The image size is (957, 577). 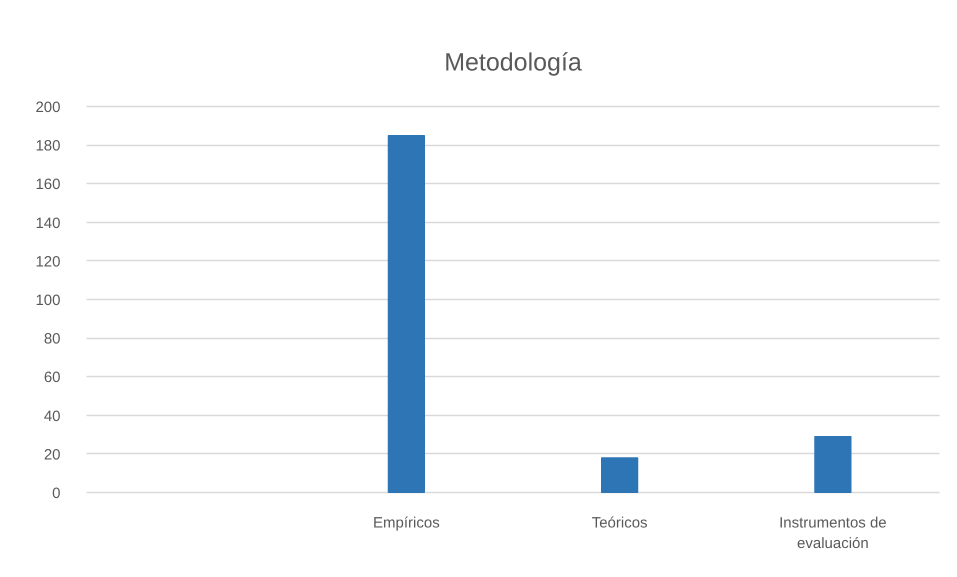 I want to click on y-tick-label: 60, so click(x=52, y=377).